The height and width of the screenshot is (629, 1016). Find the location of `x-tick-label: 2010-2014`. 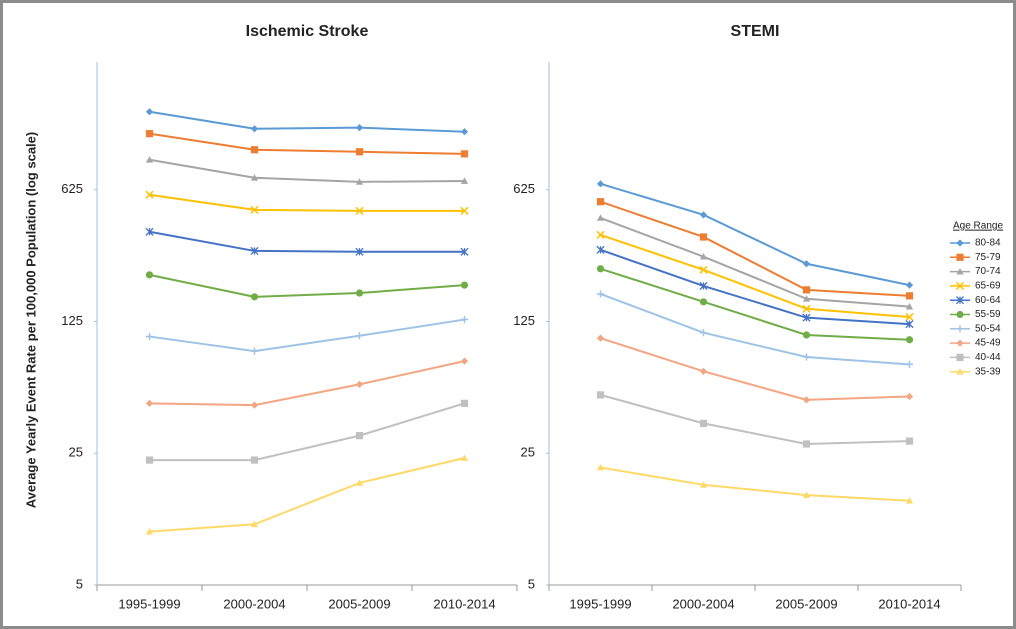

x-tick-label: 2010-2014 is located at coordinates (464, 603).